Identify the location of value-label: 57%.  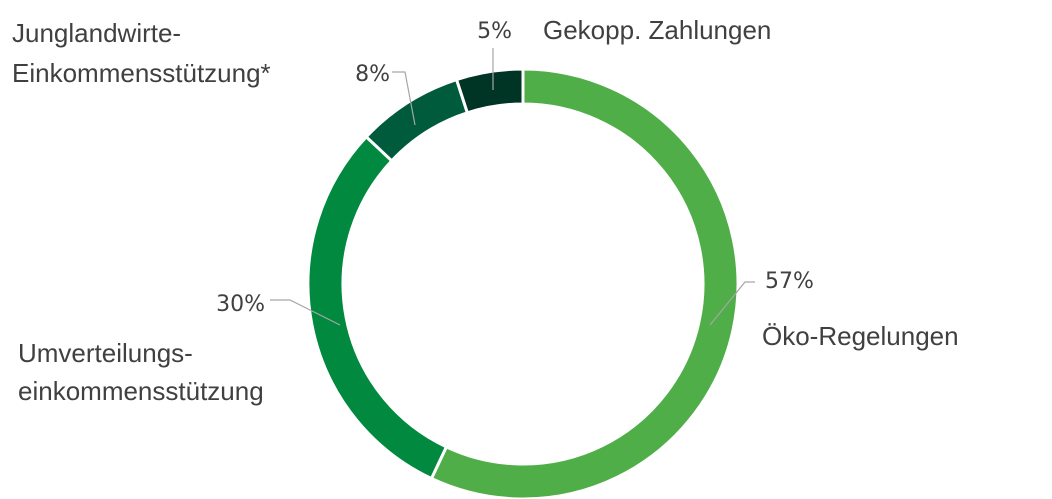
(789, 281).